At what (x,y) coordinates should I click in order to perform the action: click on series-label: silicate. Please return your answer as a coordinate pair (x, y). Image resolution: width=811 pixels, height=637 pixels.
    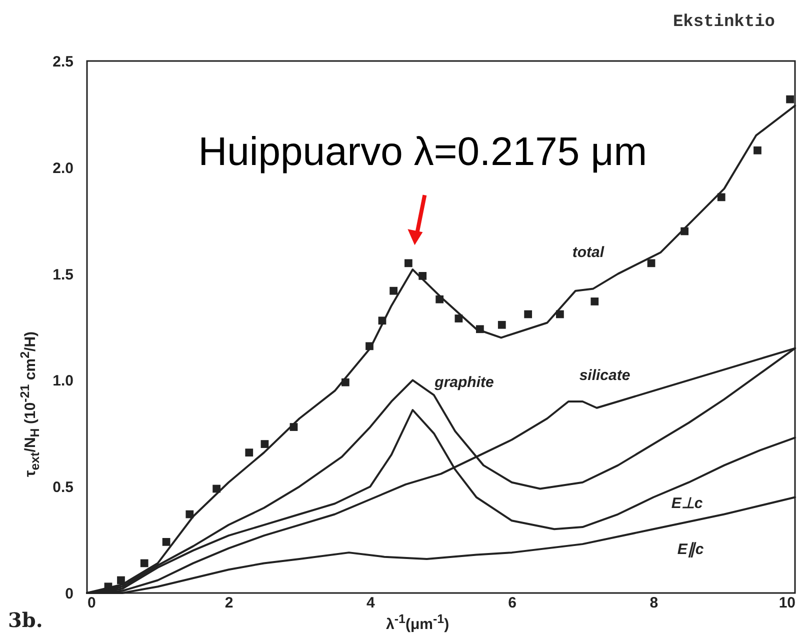
    Looking at the image, I should click on (604, 375).